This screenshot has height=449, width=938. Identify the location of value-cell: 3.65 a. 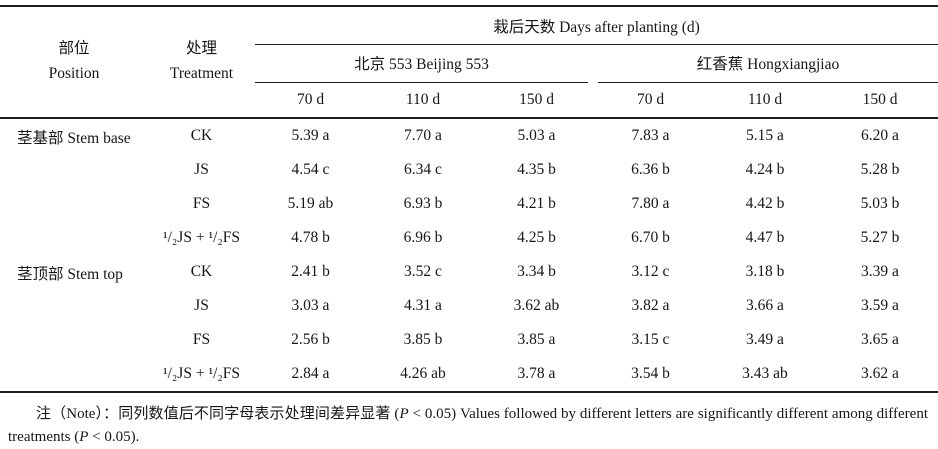
(880, 339).